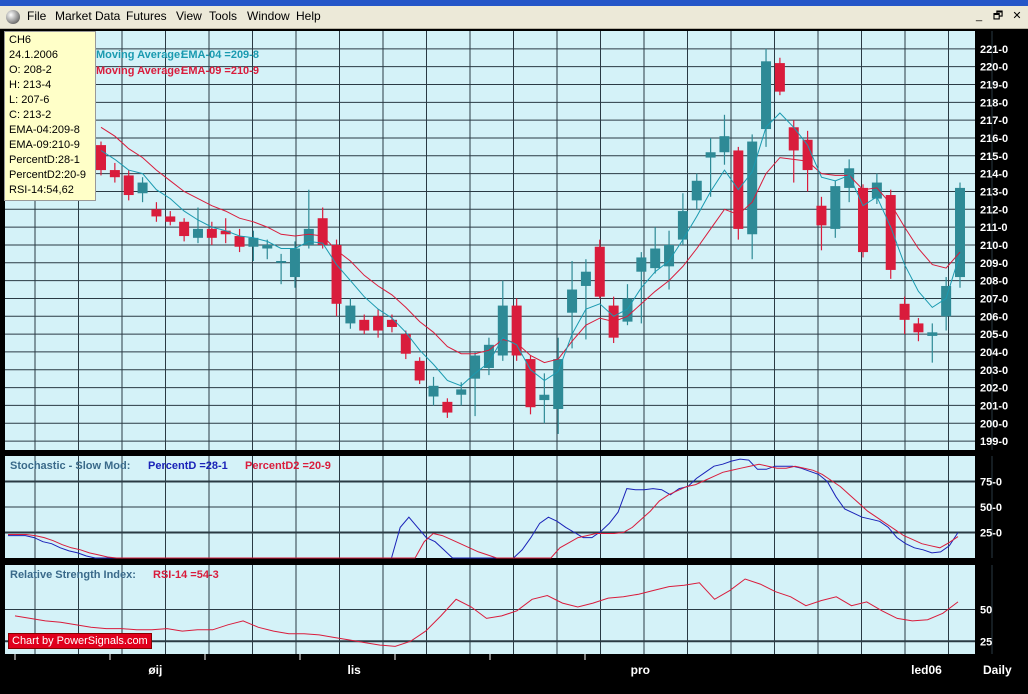 The image size is (1028, 694). Describe the element at coordinates (88, 16) in the screenshot. I see `menu-market-data: Market Data` at that location.